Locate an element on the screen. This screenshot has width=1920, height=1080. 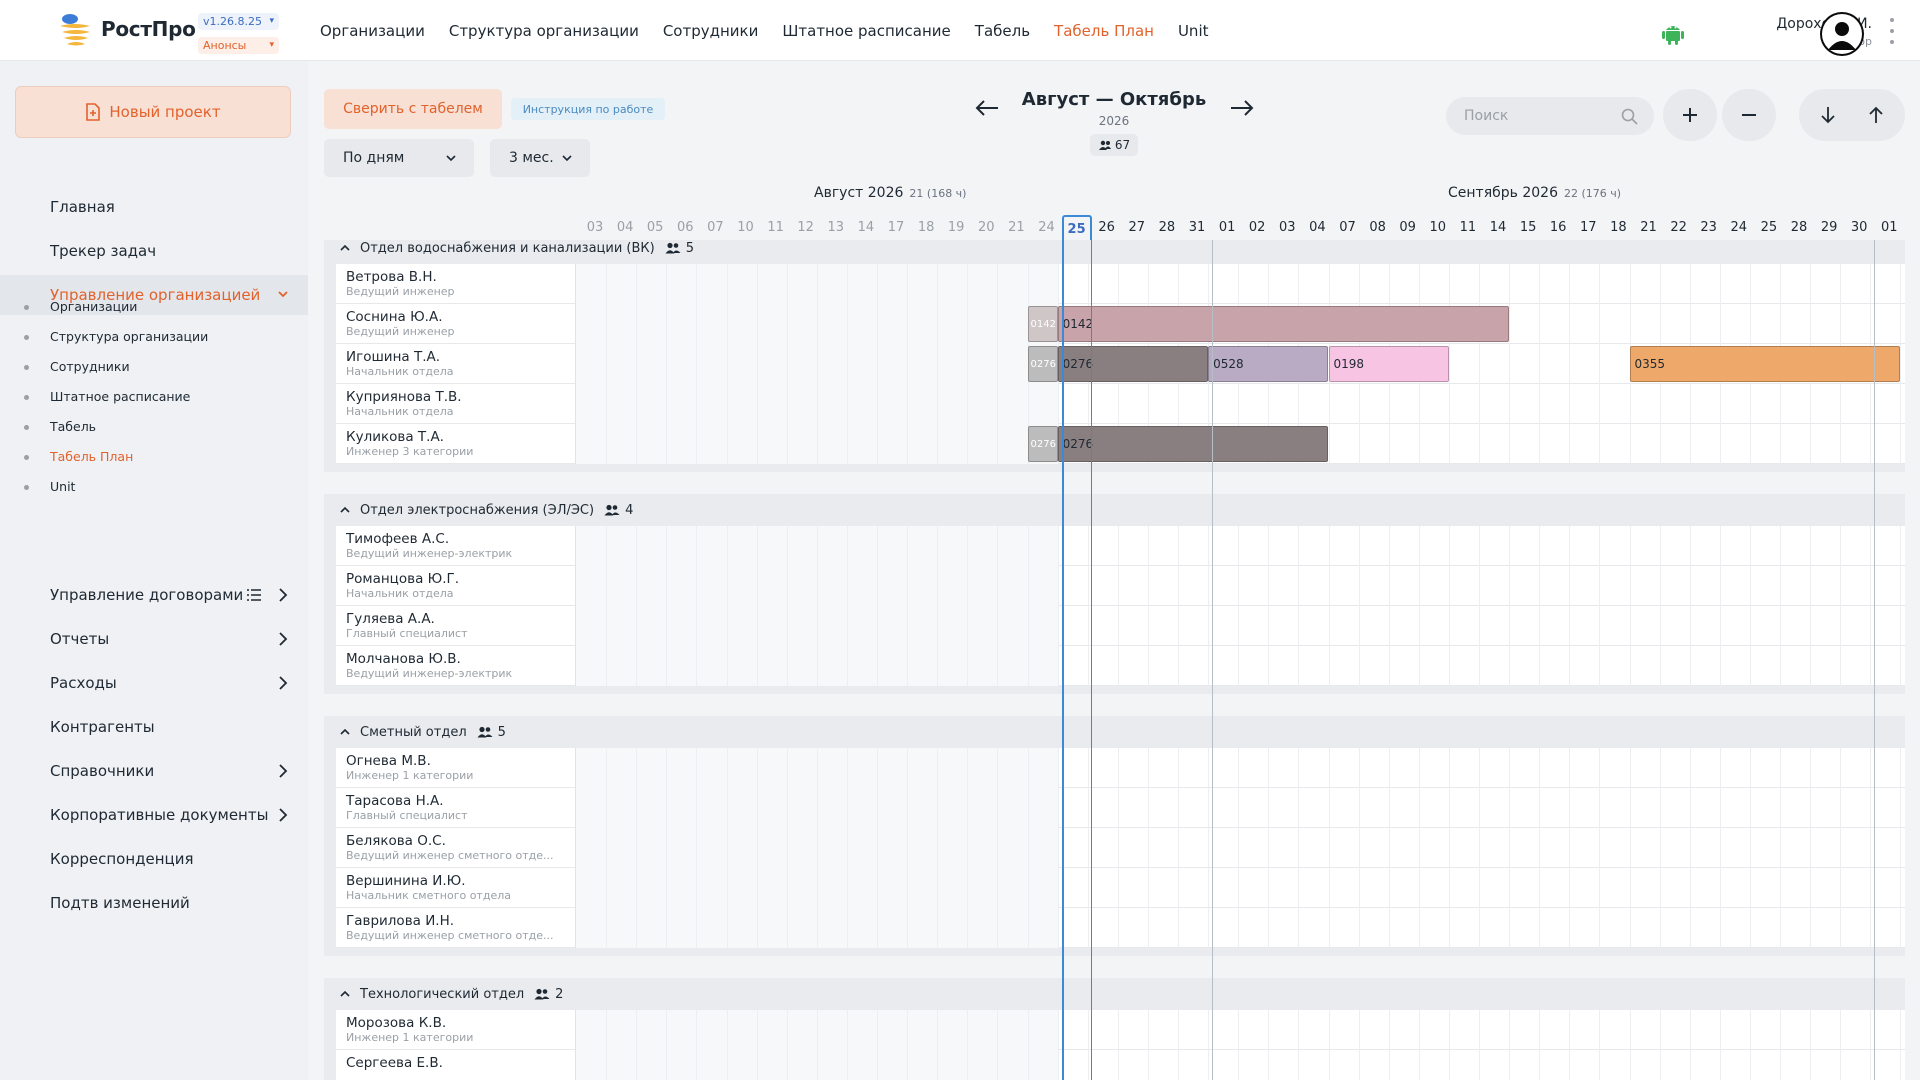
nav-item-2: Структура организации is located at coordinates (543, 30).